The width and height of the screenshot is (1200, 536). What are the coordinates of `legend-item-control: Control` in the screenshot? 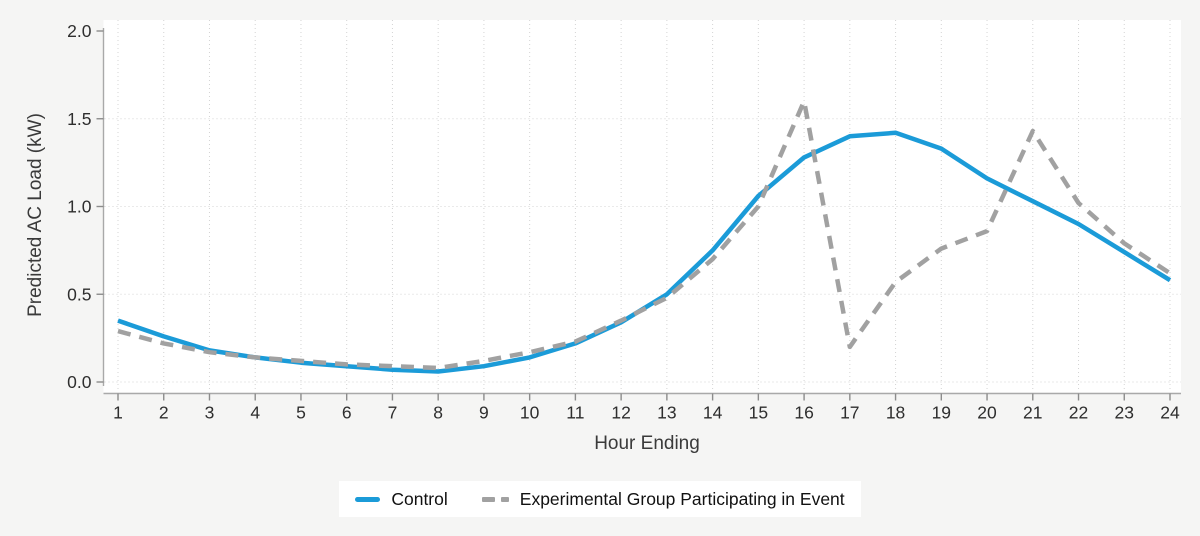 It's located at (401, 499).